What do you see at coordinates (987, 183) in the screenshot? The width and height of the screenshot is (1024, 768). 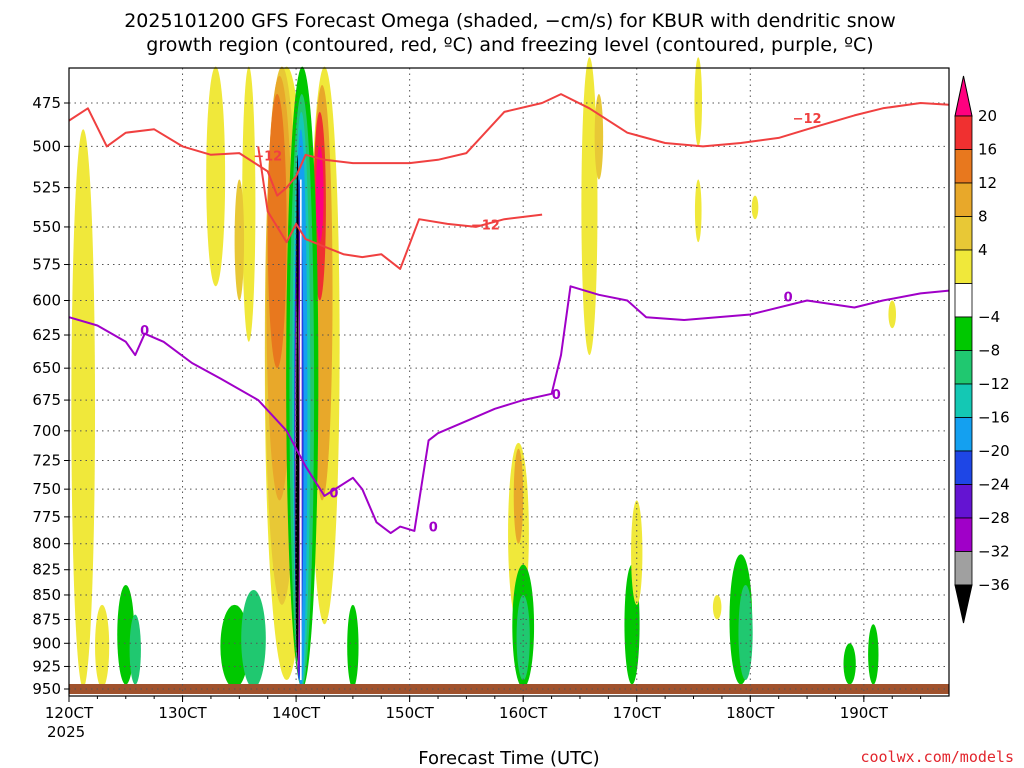 I see `colorbar-label-2: 12` at bounding box center [987, 183].